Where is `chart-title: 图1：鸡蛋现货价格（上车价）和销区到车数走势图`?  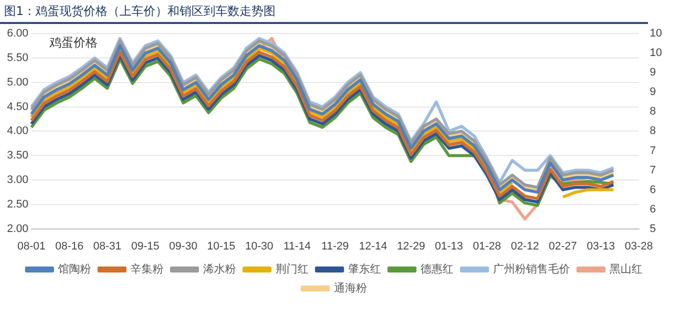
chart-title: 图1：鸡蛋现货价格（上车价）和销区到车数走势图 is located at coordinates (324, 12).